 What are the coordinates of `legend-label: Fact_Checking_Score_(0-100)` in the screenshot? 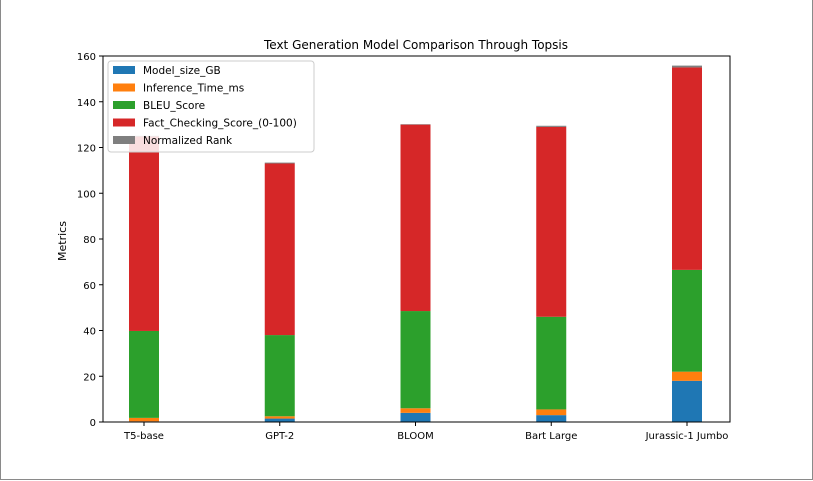 It's located at (220, 124).